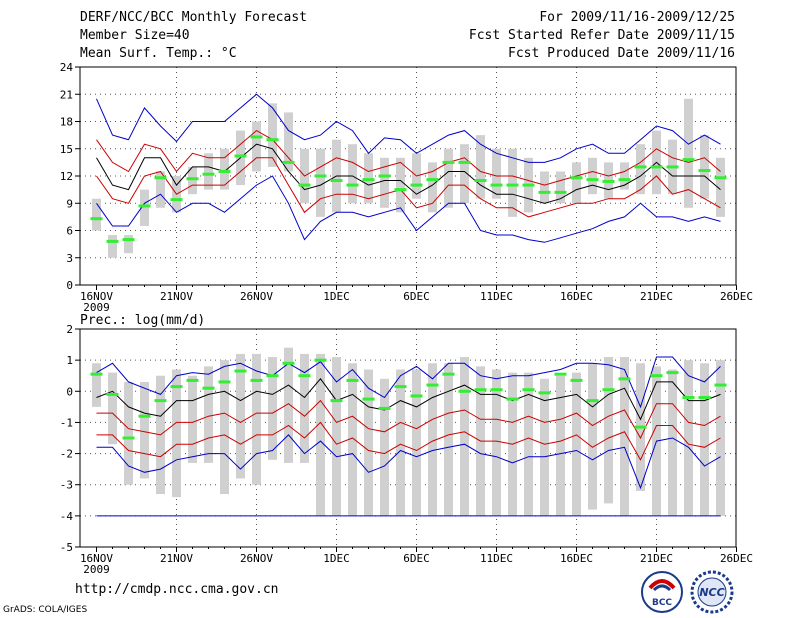  What do you see at coordinates (637, 17) in the screenshot?
I see `header-period: For 2009/11/16-2009/12/25` at bounding box center [637, 17].